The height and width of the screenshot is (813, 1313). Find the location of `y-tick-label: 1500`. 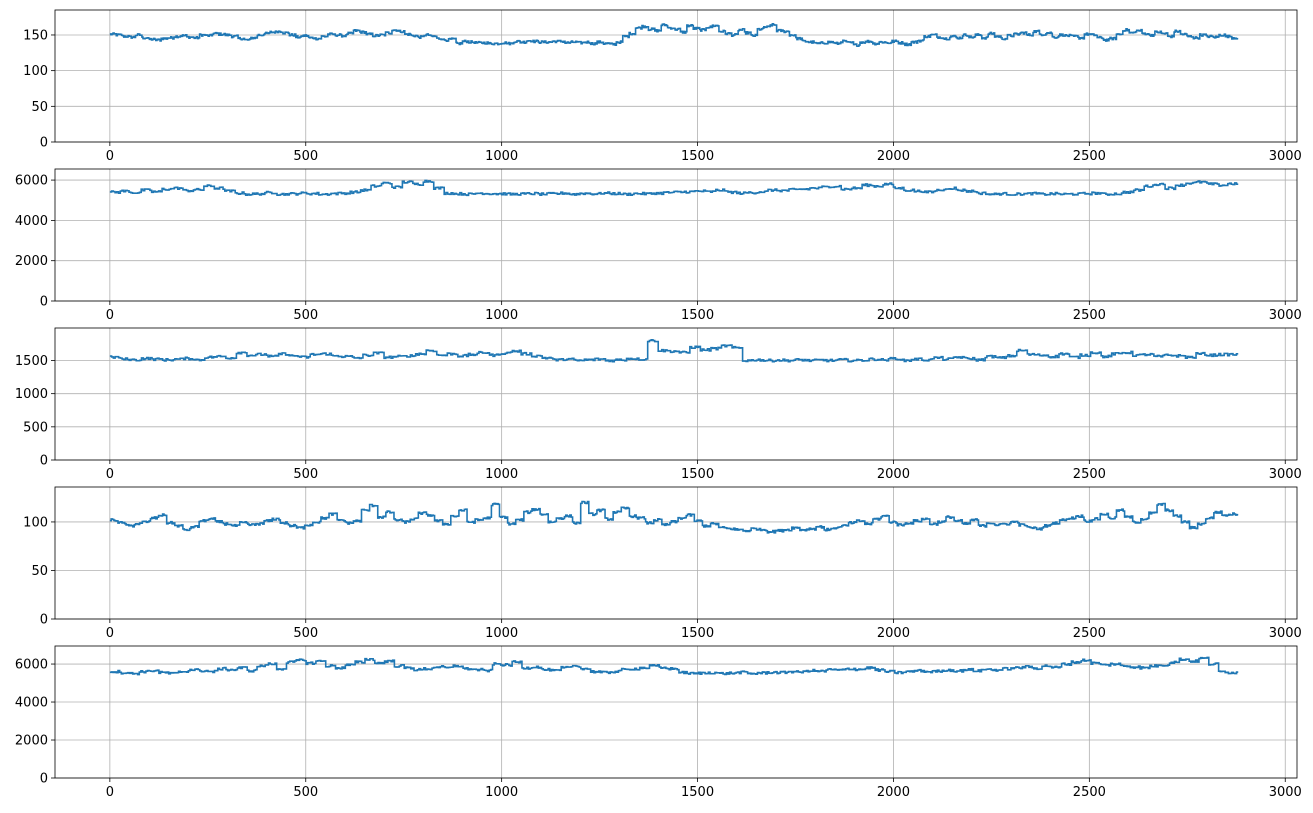

y-tick-label: 1500 is located at coordinates (31, 361).